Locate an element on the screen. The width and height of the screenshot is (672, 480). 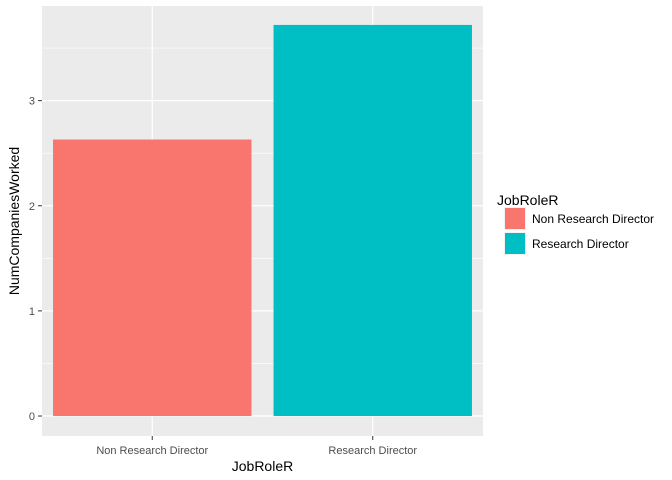
x-axis-ticks: Non Research Director Research Director is located at coordinates (256, 446).